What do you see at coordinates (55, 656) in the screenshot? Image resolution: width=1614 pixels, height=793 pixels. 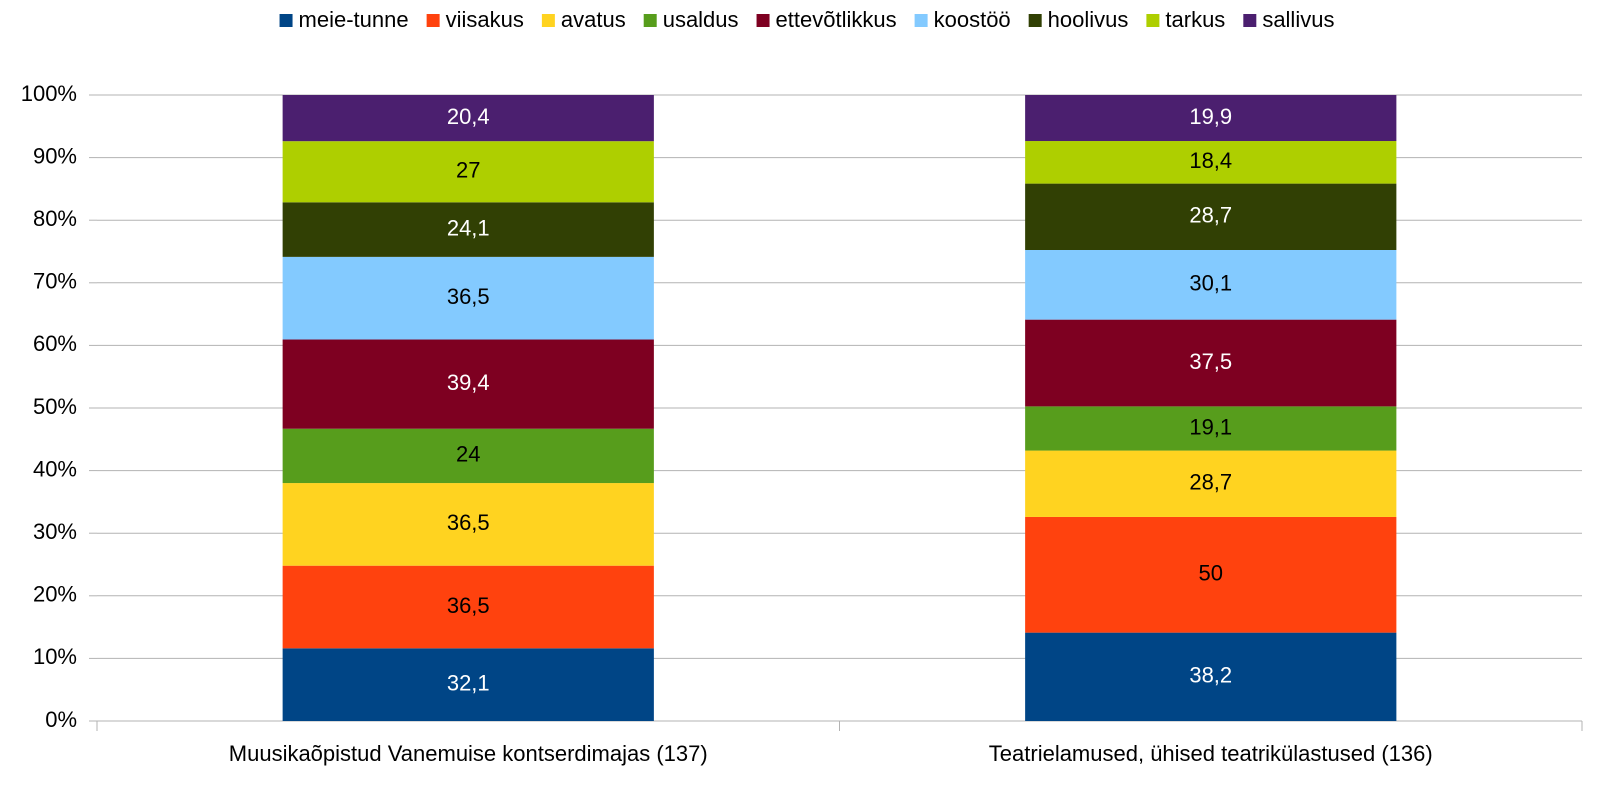 I see `y-tick-label: 10%` at bounding box center [55, 656].